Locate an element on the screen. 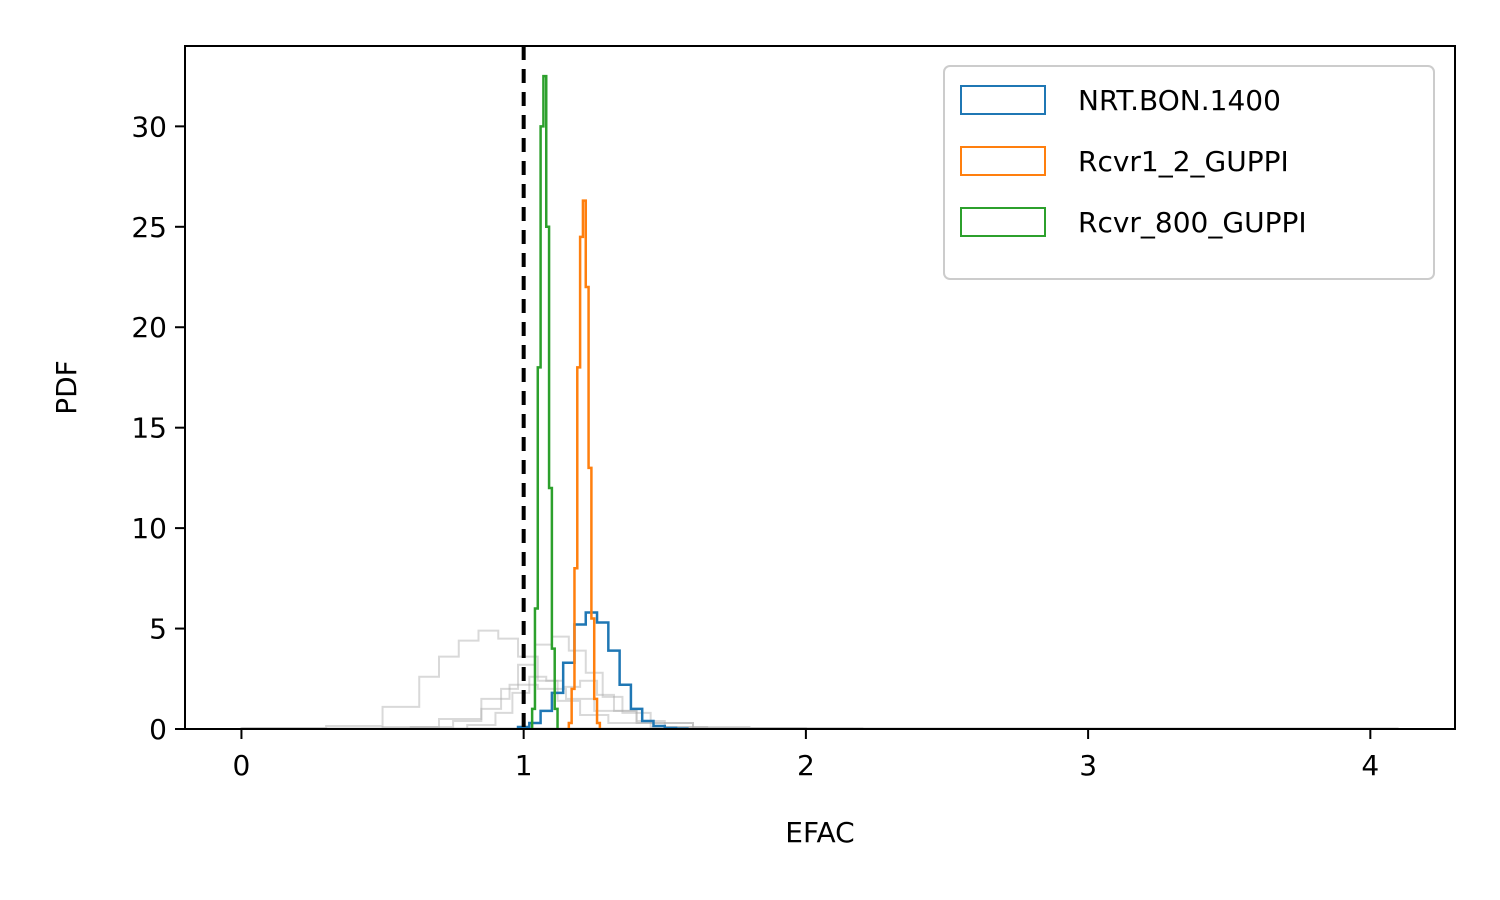  y-axis-label: PDF is located at coordinates (66, 387).